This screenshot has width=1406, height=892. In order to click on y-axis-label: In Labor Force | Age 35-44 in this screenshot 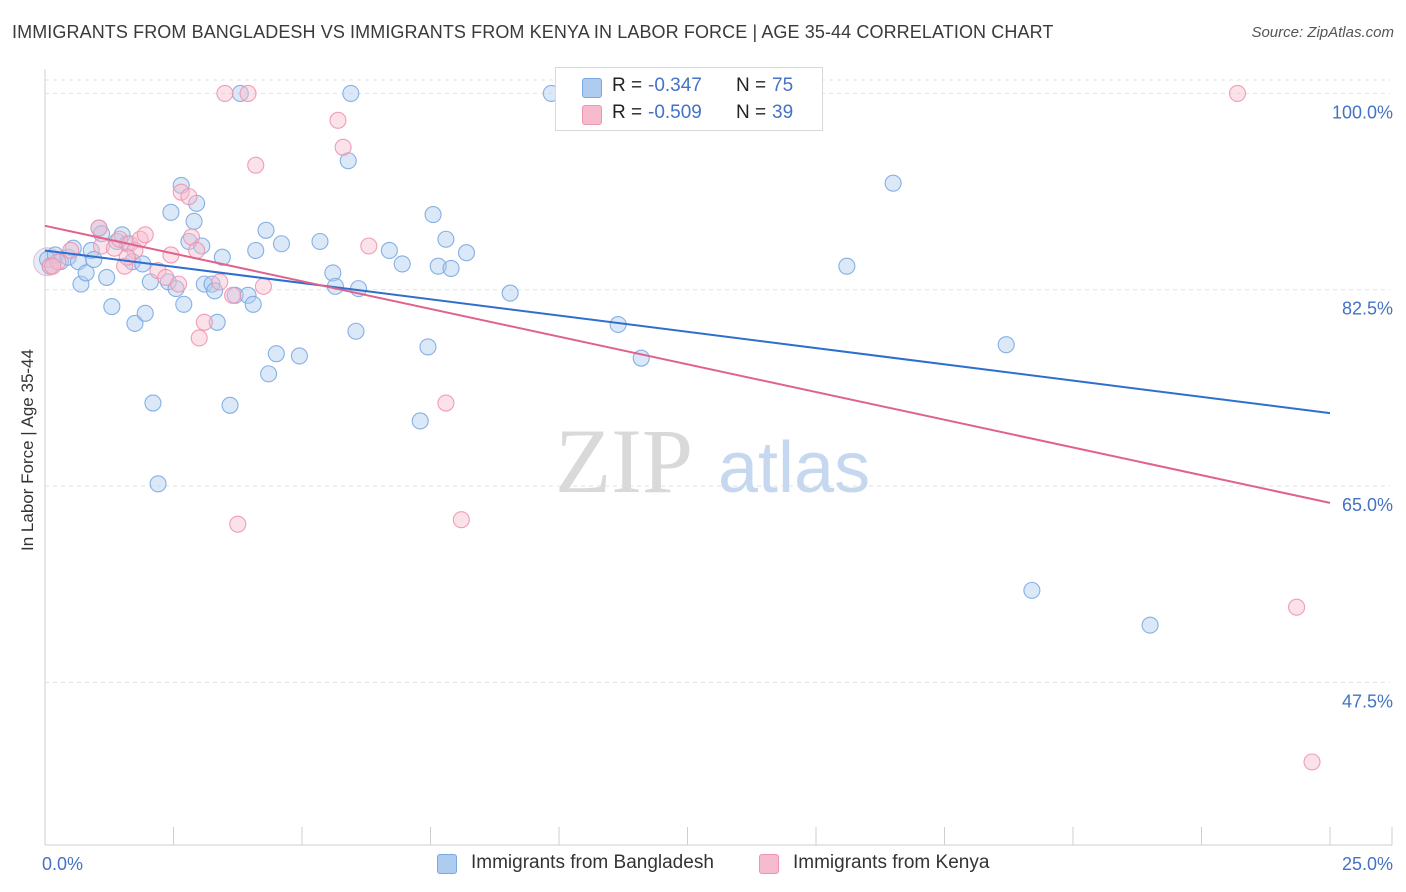, I will do `click(27, 450)`.